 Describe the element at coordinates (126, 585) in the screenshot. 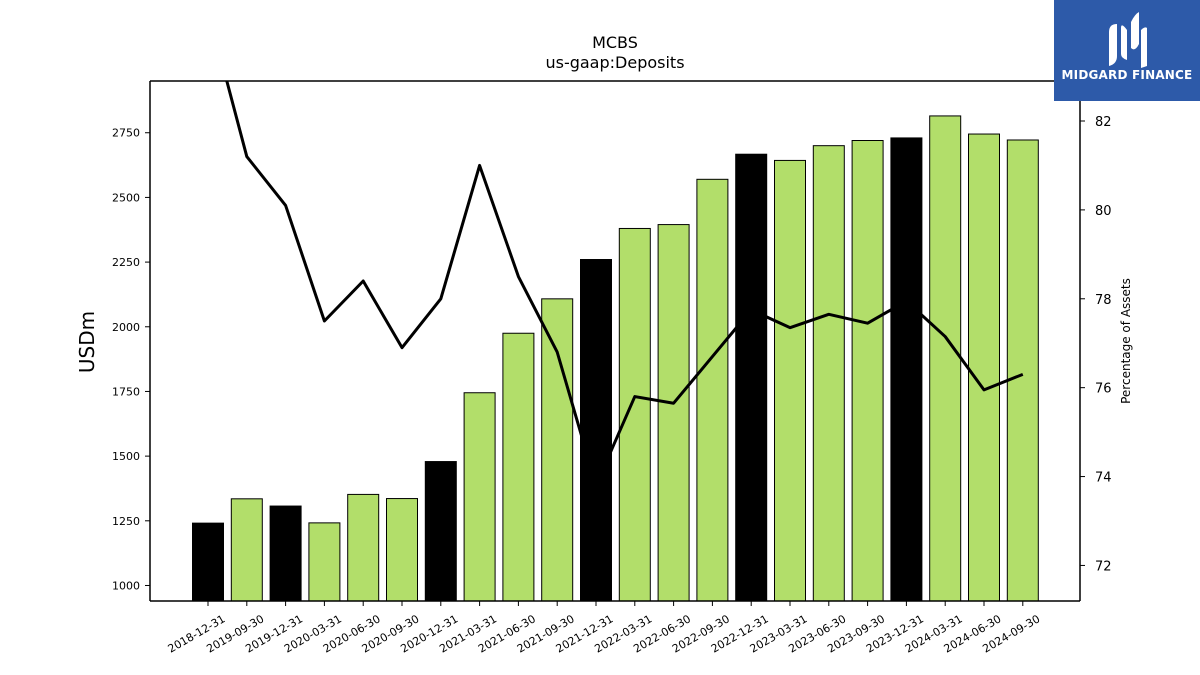

I see `y-tick-label: 1000` at that location.